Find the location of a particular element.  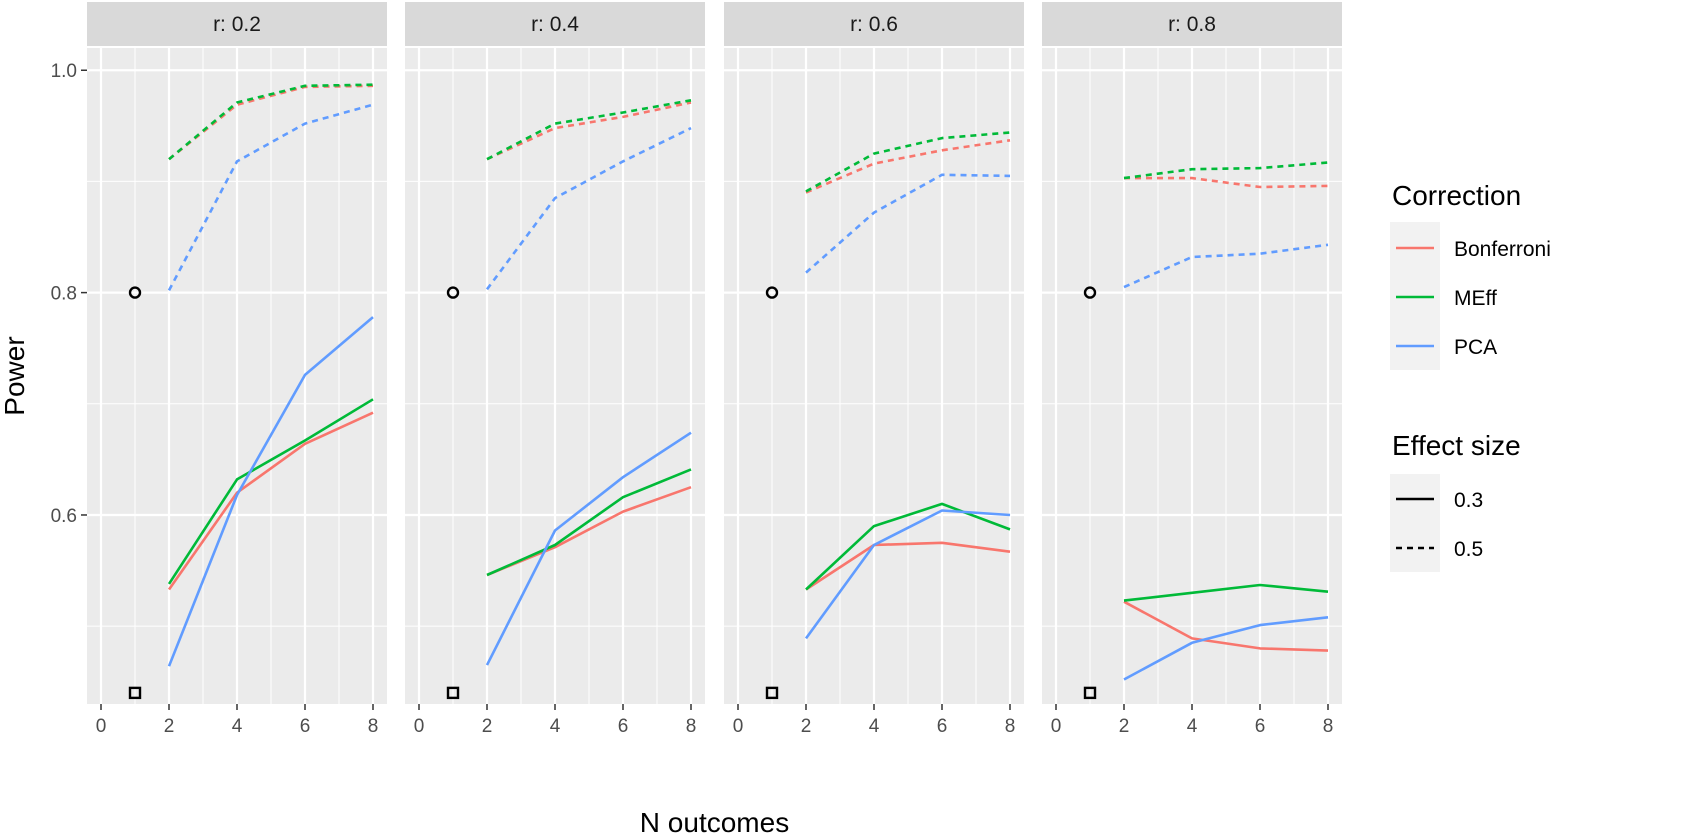

y-tick-label: 0.8 is located at coordinates (64, 294).